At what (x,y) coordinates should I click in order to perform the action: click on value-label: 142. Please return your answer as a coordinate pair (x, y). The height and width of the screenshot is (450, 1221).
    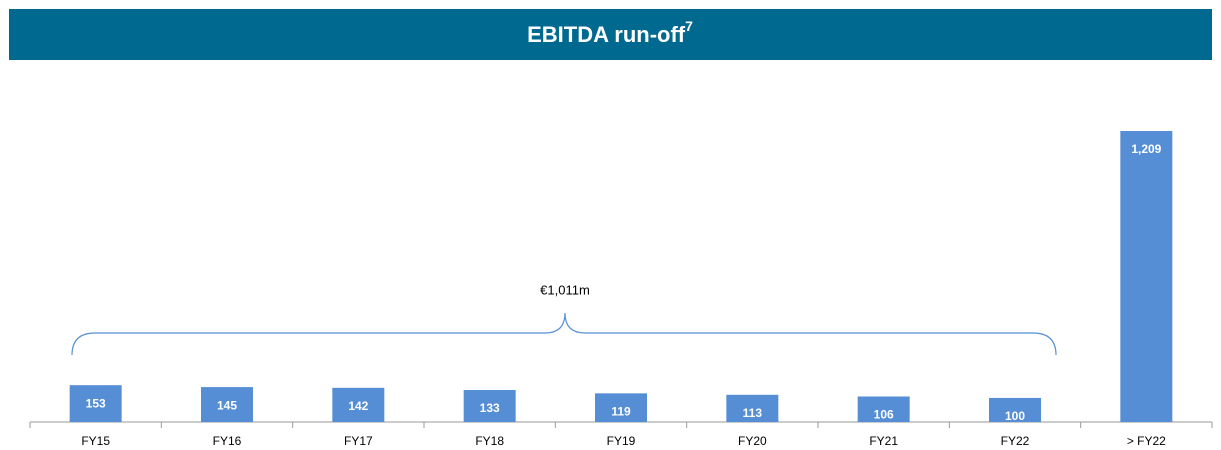
    Looking at the image, I should click on (358, 406).